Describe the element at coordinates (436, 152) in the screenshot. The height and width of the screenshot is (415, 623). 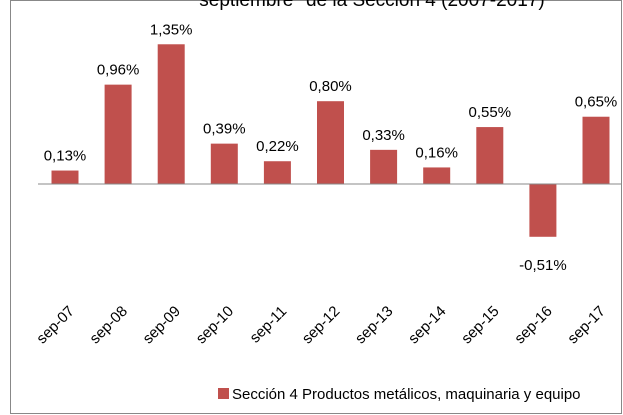
I see `data-label: 0,16%` at that location.